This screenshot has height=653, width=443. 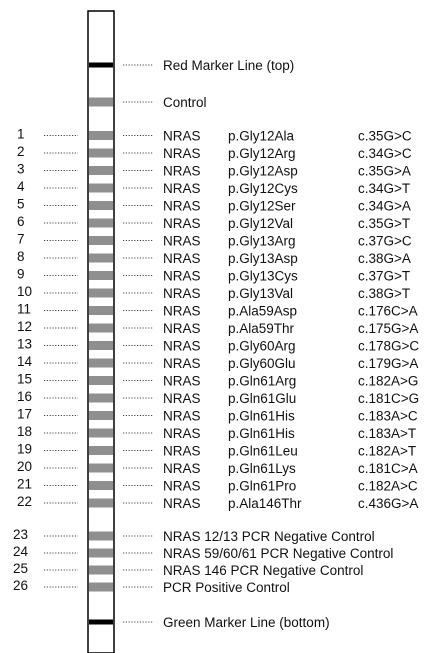 What do you see at coordinates (384, 171) in the screenshot?
I see `probe-cdna-change: c.35G>A` at bounding box center [384, 171].